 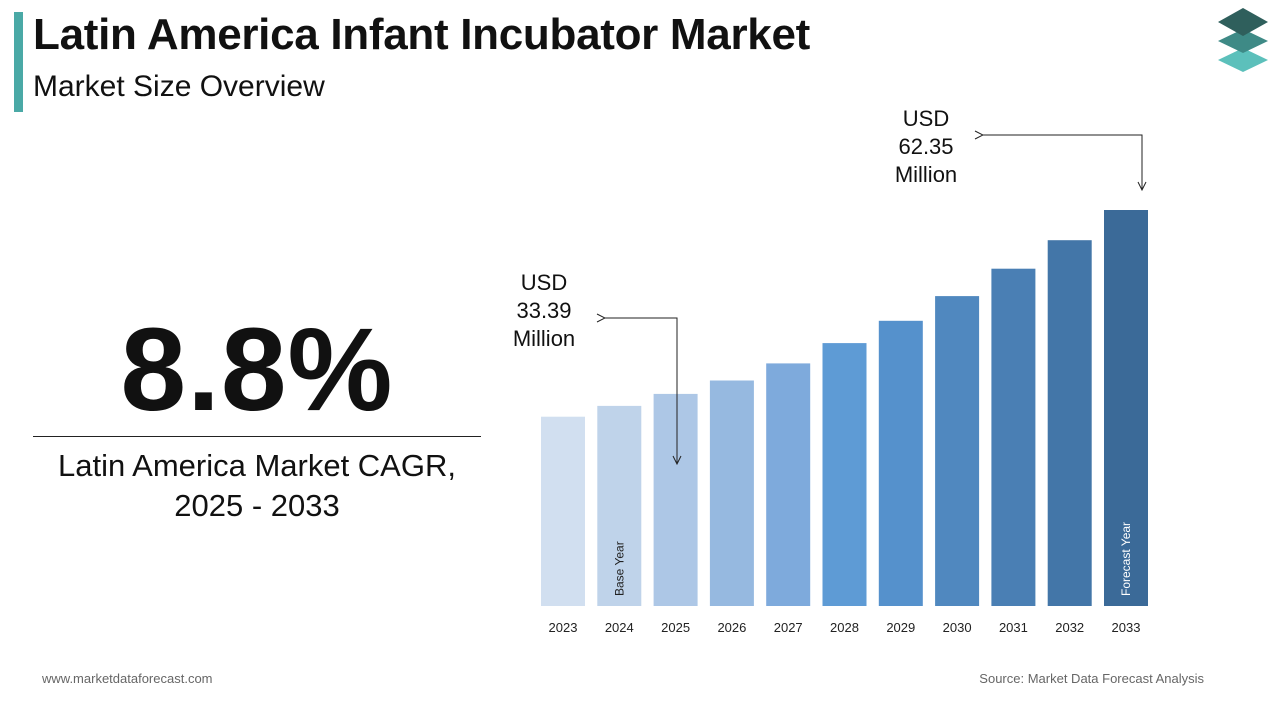 I want to click on annotation-2033: USD 62.35 Million, so click(x=926, y=147).